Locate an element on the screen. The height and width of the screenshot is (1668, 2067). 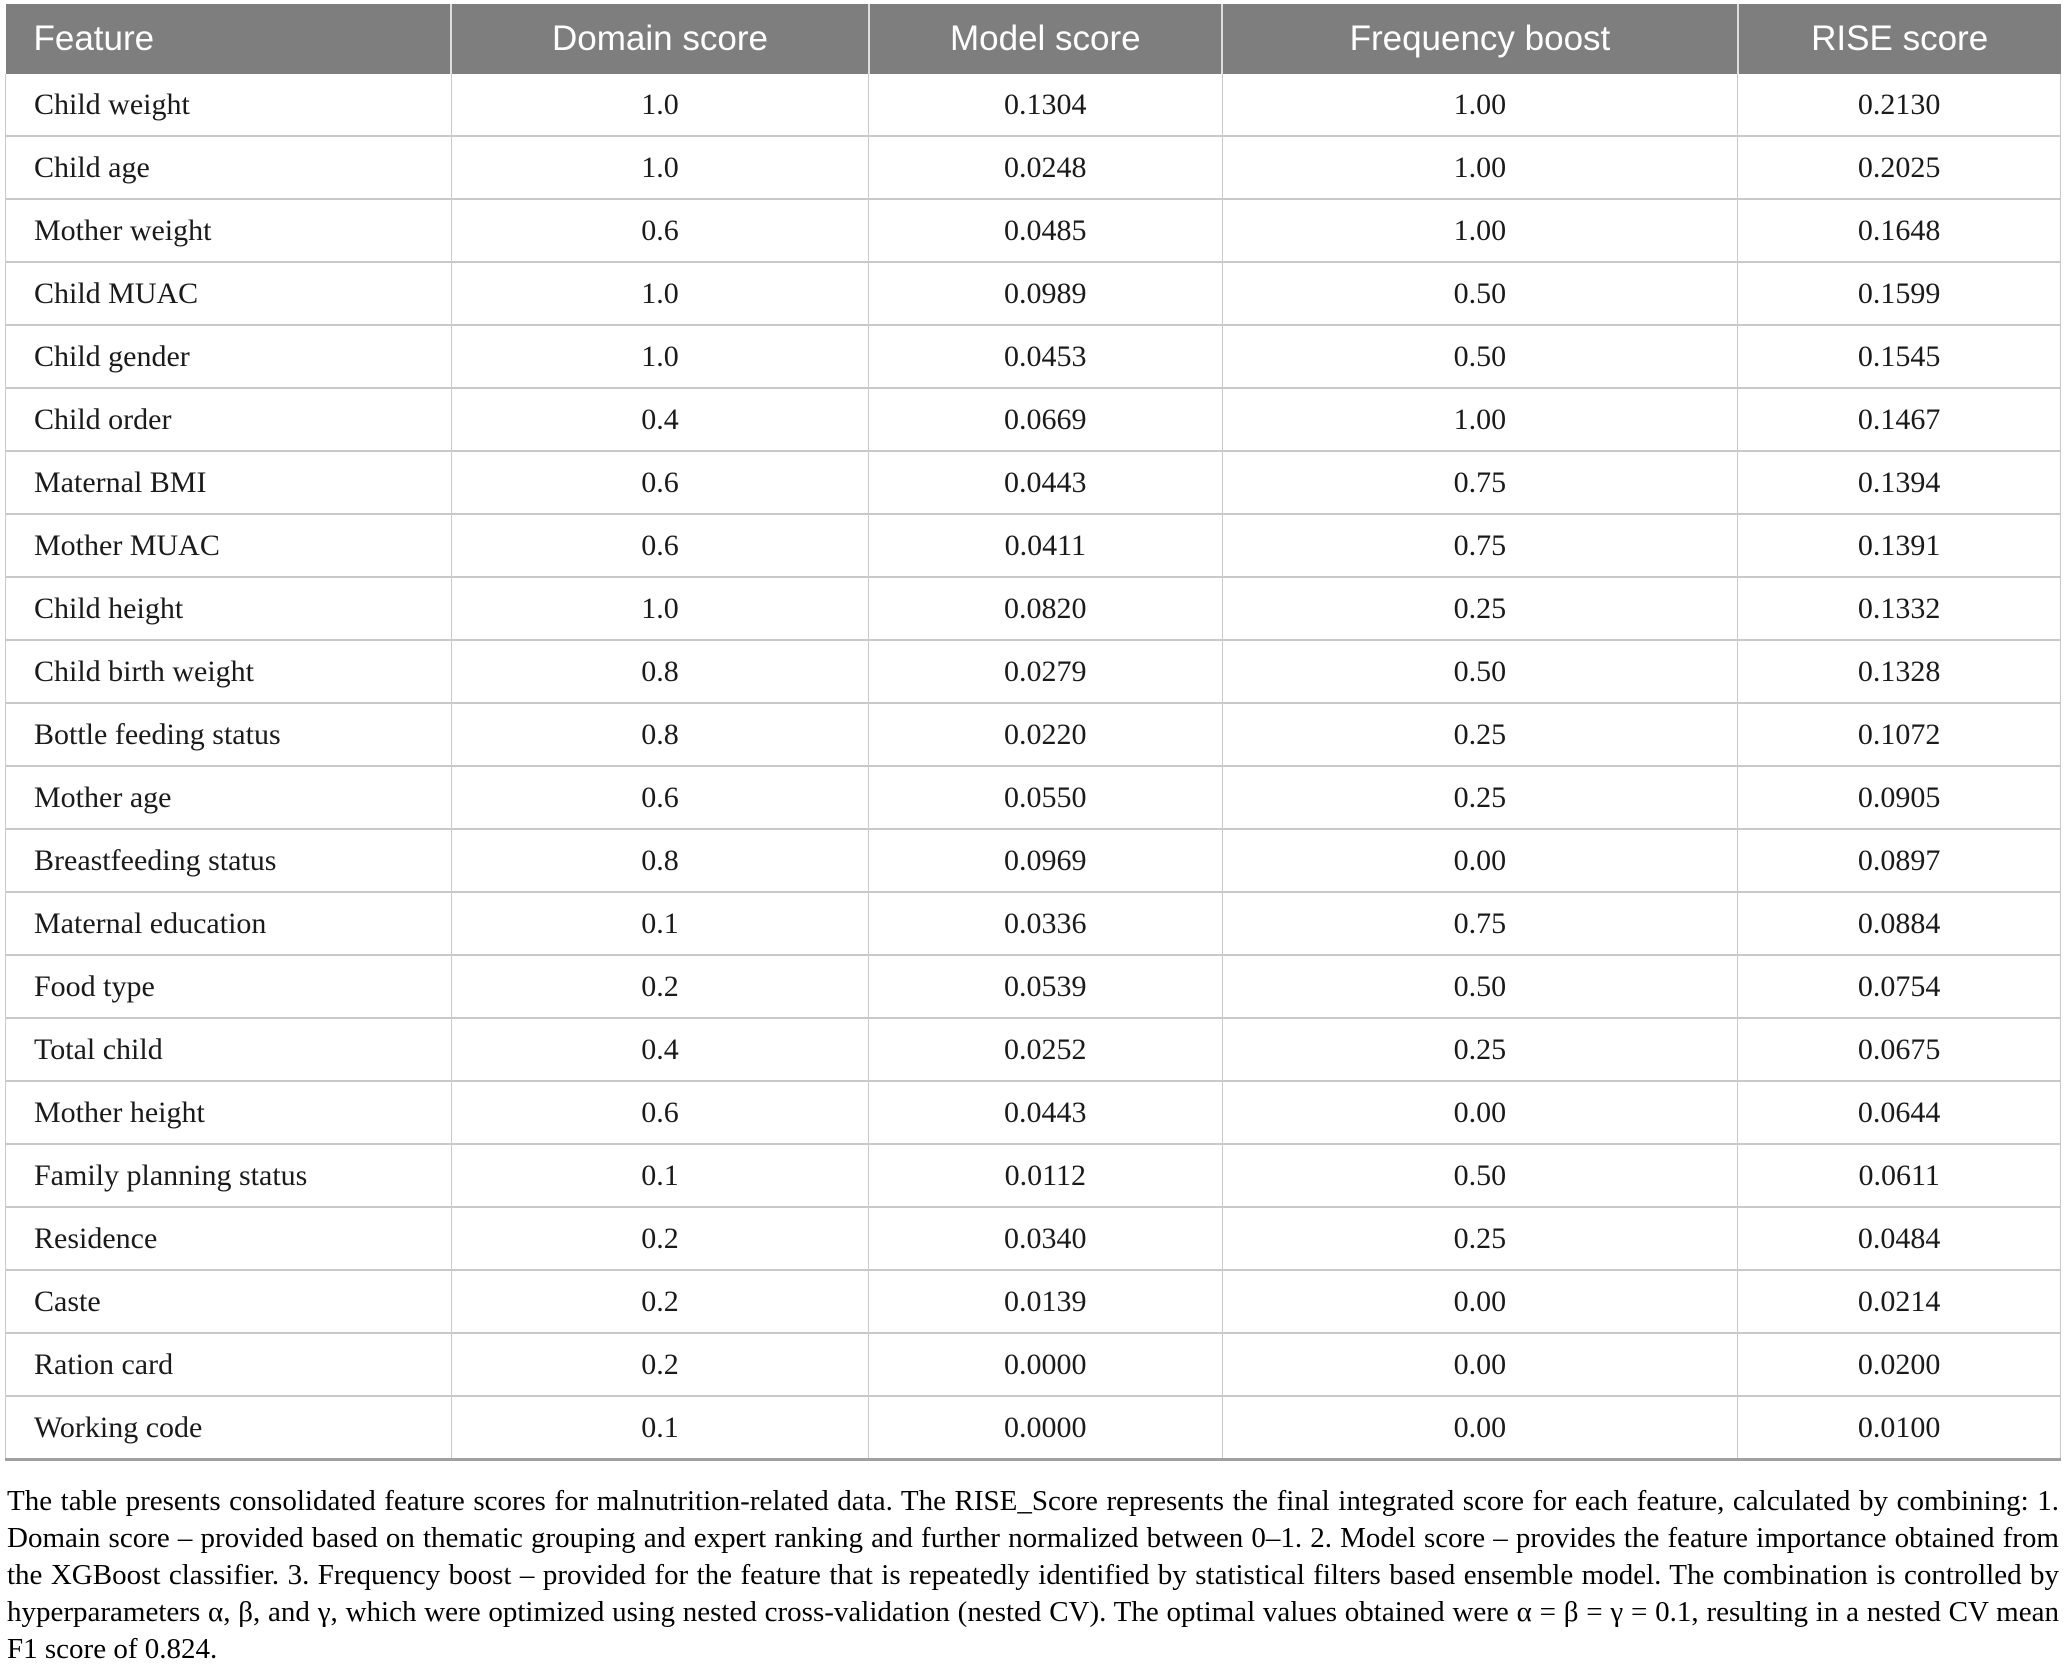
table-row: Bottle feeding status 0.8 0.0220 0.25 0.1072 is located at coordinates (1033, 735).